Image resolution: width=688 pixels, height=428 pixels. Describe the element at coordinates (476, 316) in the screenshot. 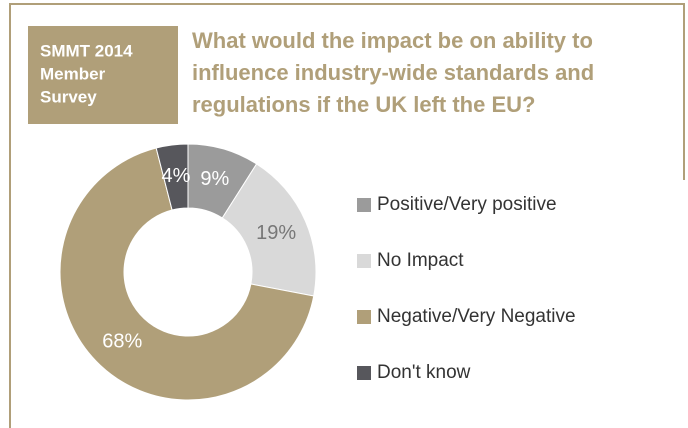

I see `legend-label: Negative/Very Negative` at that location.